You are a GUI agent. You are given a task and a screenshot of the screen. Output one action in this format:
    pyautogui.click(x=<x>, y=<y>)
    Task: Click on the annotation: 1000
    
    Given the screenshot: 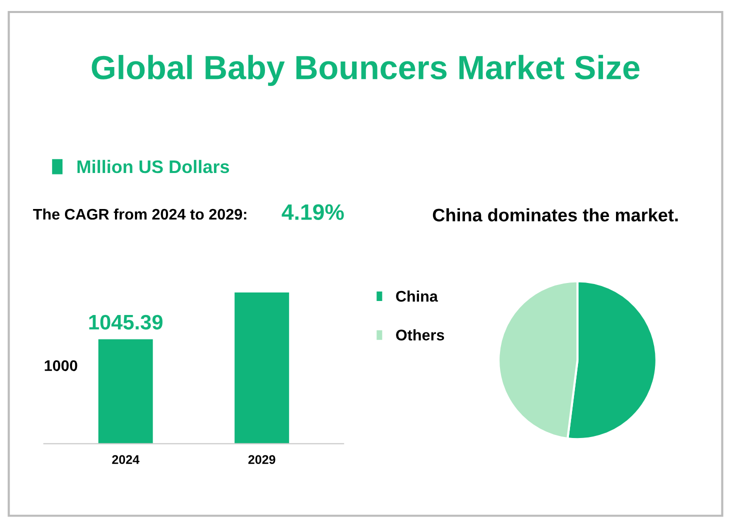 What is the action you would take?
    pyautogui.click(x=61, y=366)
    